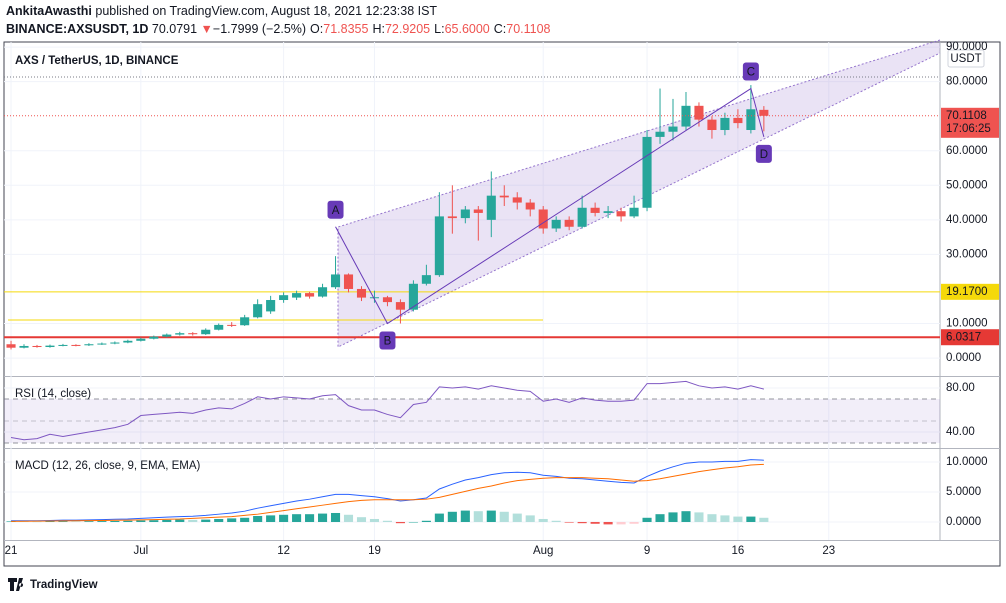 This screenshot has width=1006, height=603. What do you see at coordinates (966, 116) in the screenshot?
I see `last-price-label: 70.1108` at bounding box center [966, 116].